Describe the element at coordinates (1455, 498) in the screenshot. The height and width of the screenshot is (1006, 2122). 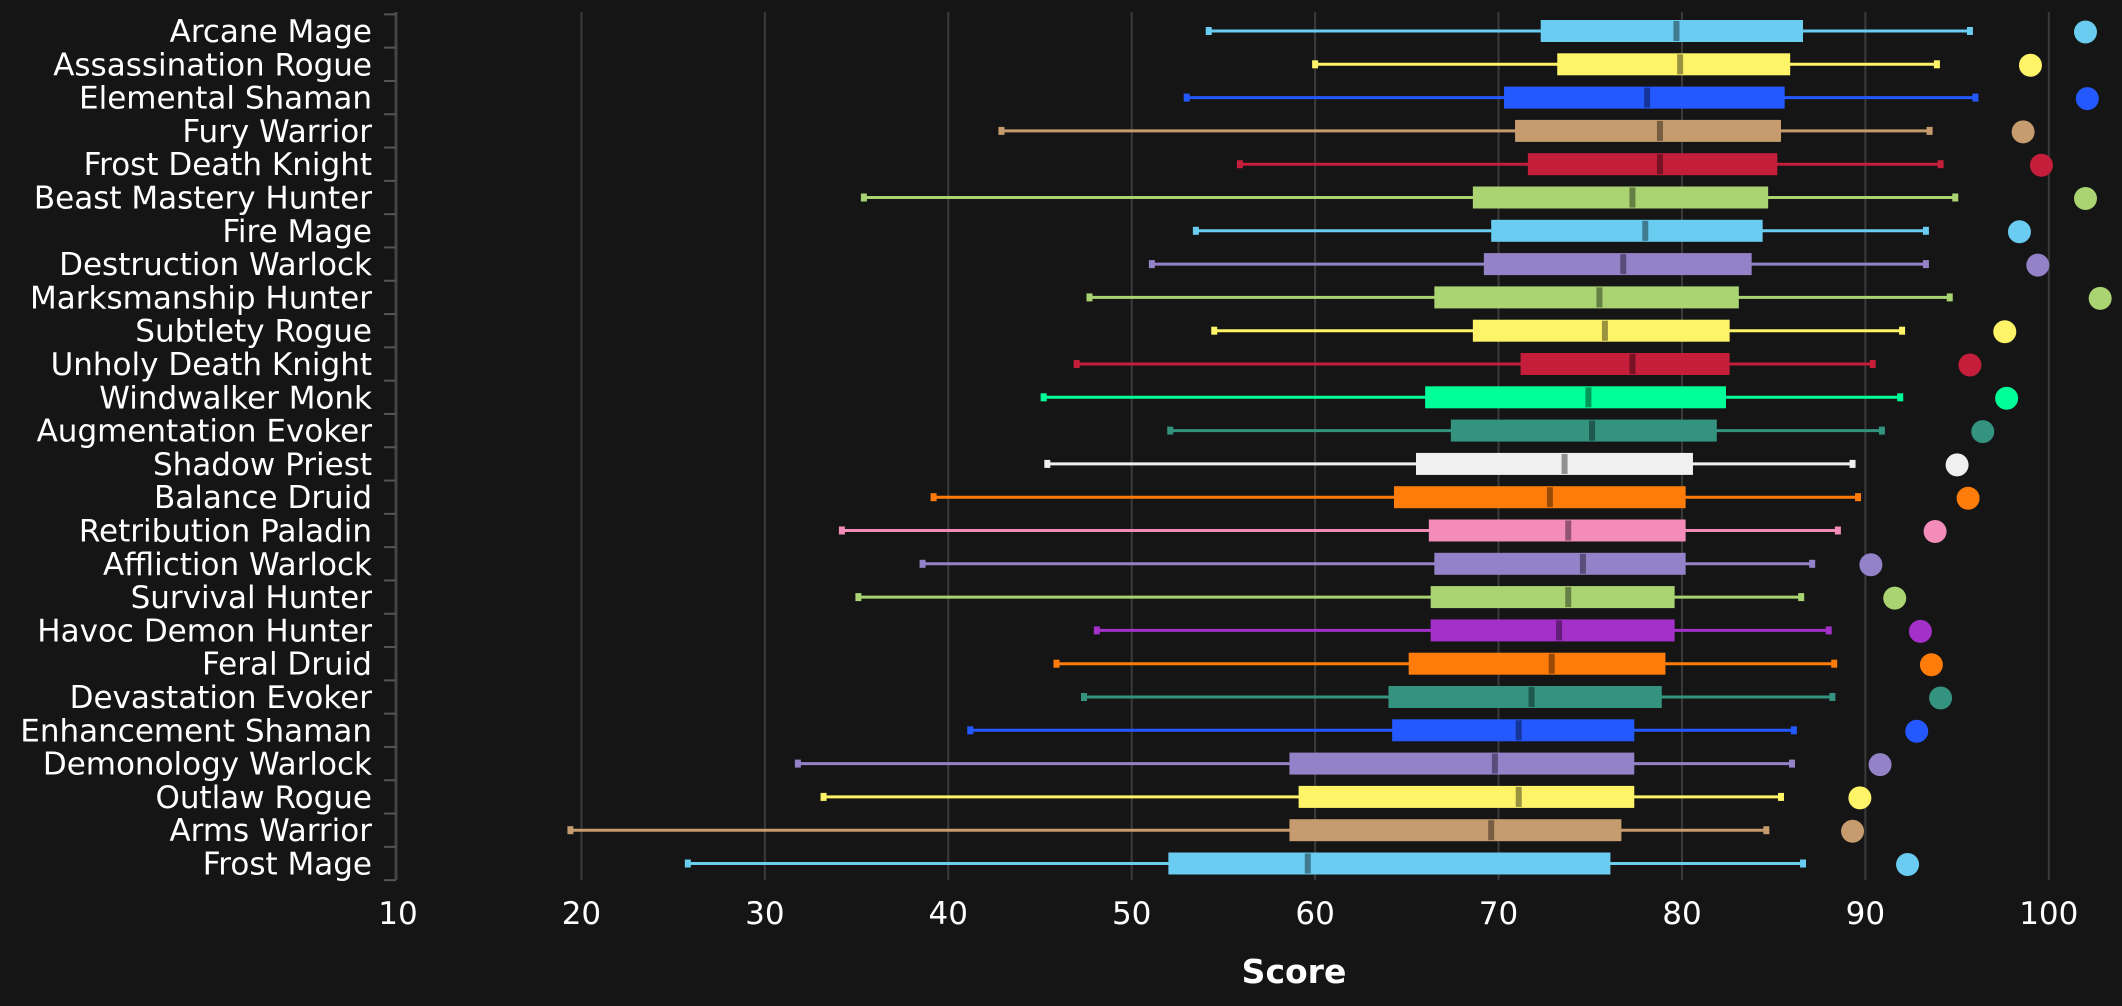
I see `box-balance-druid` at that location.